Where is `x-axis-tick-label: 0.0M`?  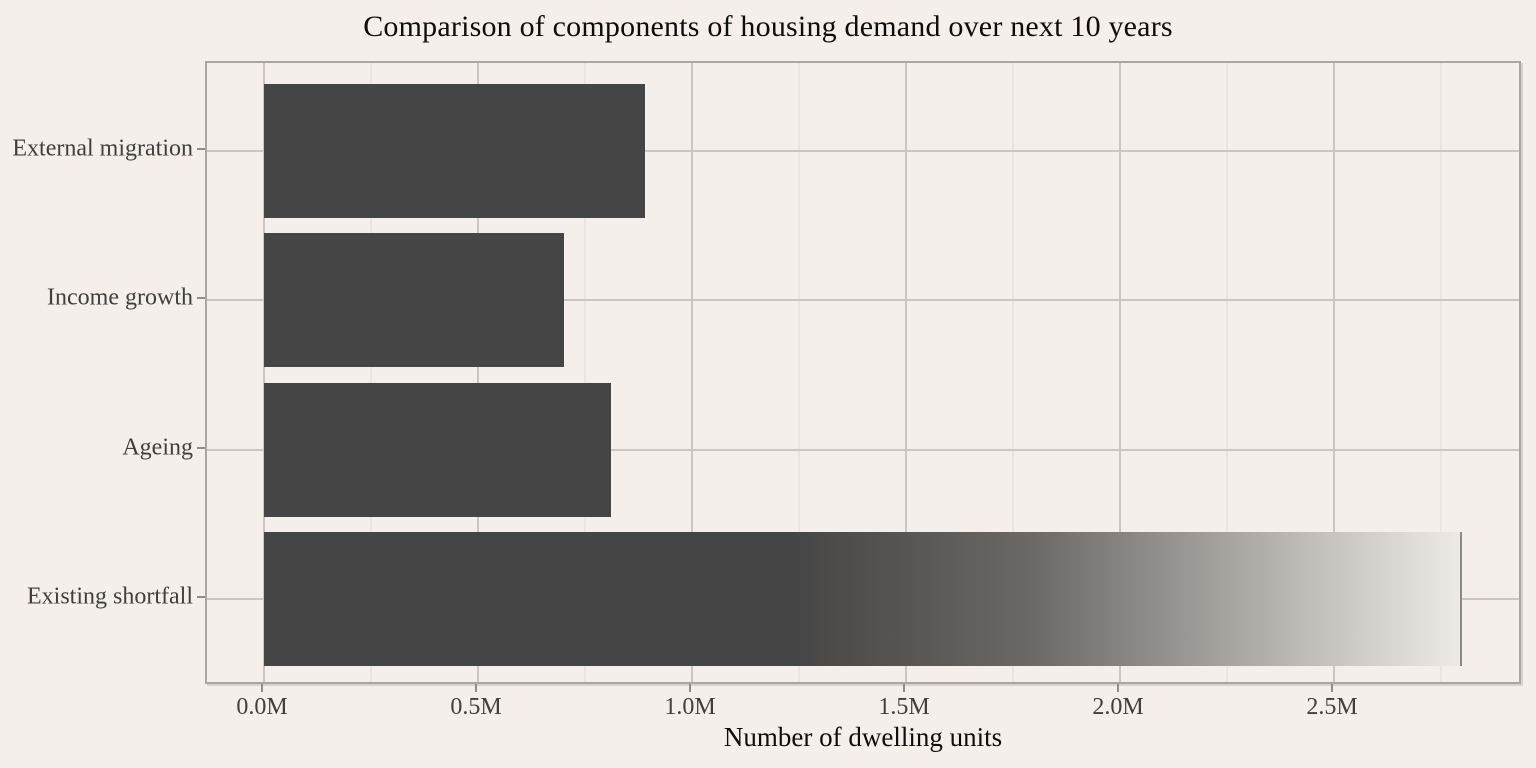 x-axis-tick-label: 0.0M is located at coordinates (262, 707).